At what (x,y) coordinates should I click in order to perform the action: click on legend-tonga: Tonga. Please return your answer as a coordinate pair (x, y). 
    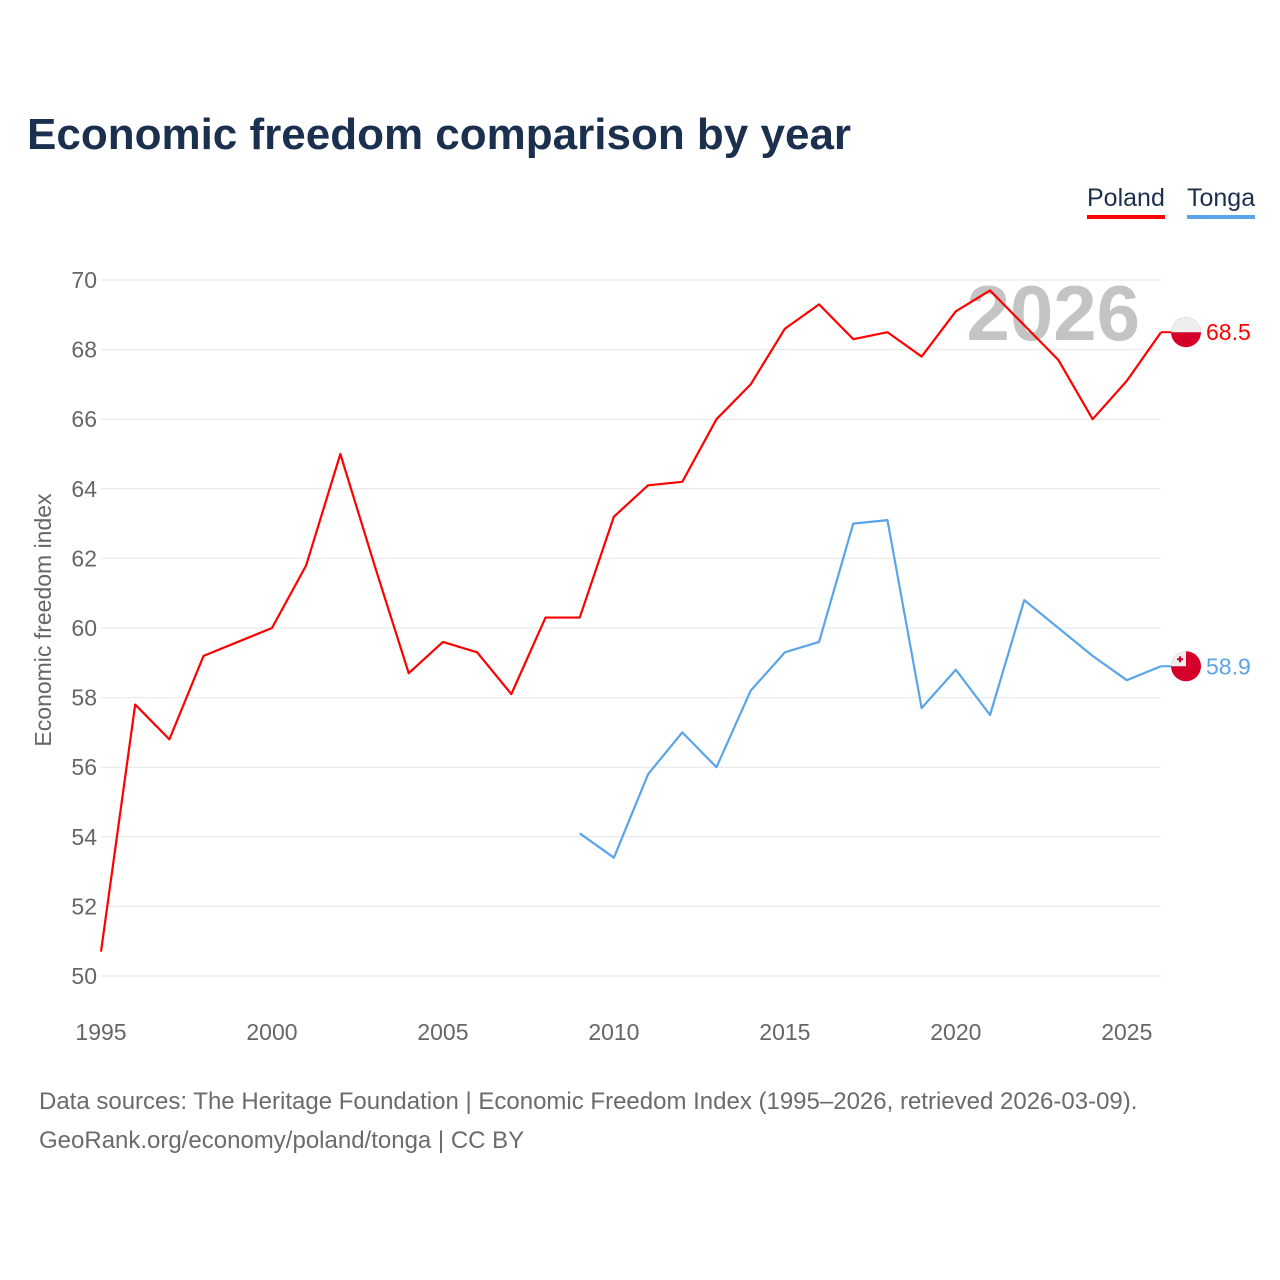
    Looking at the image, I should click on (1221, 201).